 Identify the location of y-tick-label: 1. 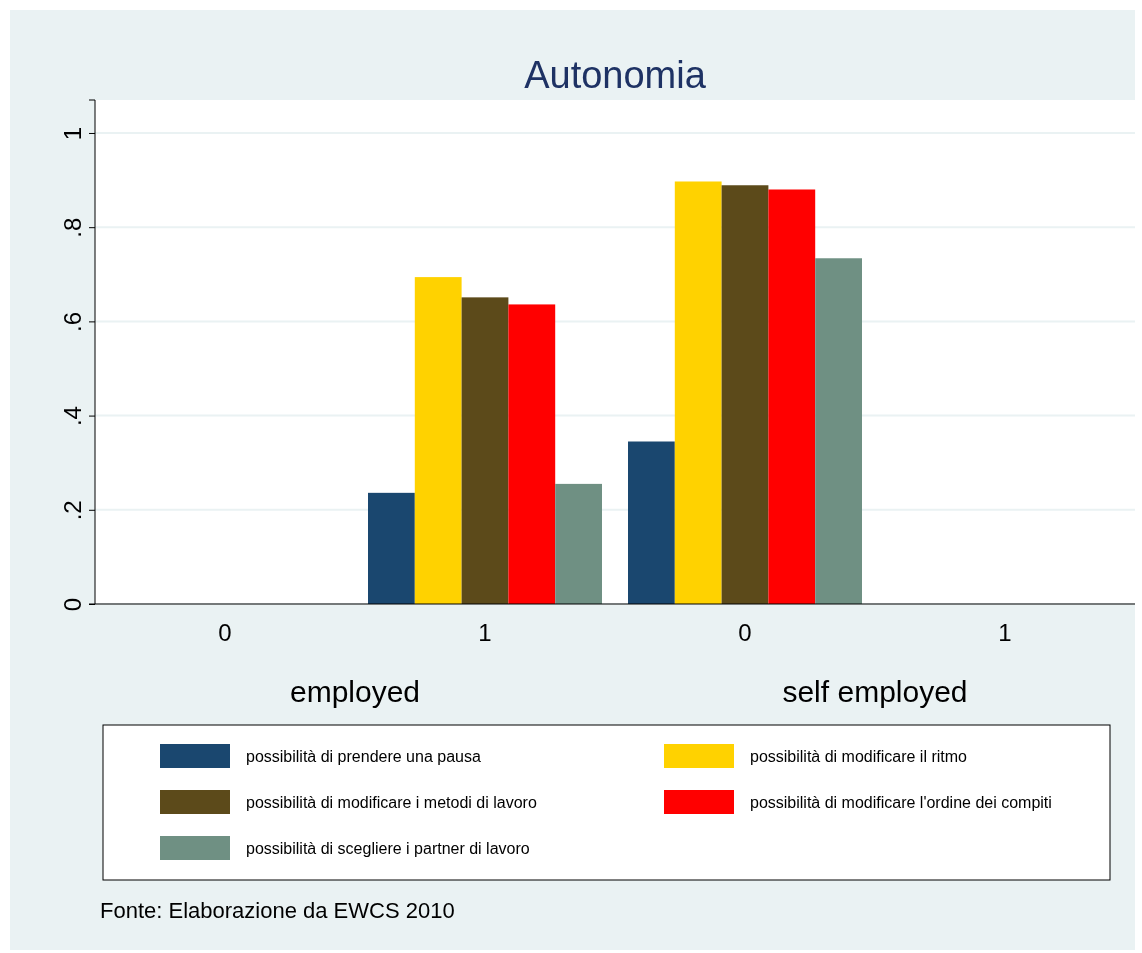
(73, 133).